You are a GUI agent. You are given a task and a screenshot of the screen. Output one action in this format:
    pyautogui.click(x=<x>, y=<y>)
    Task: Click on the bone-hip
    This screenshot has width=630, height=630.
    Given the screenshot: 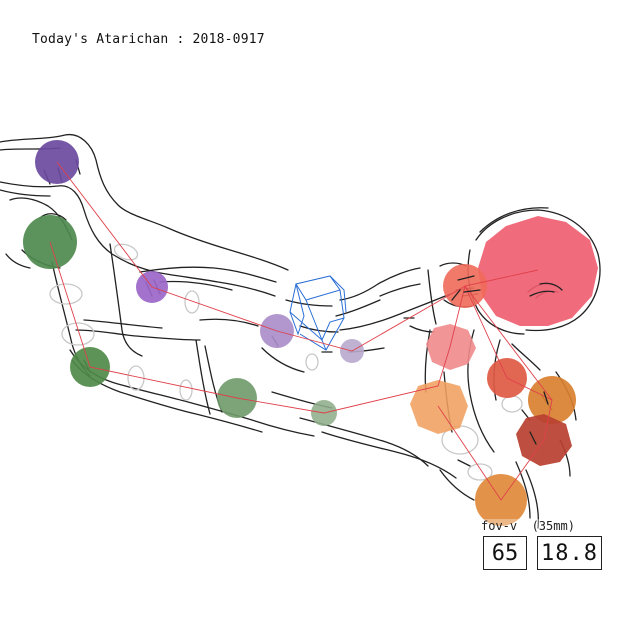 What is the action you would take?
    pyautogui.click(x=508, y=343)
    